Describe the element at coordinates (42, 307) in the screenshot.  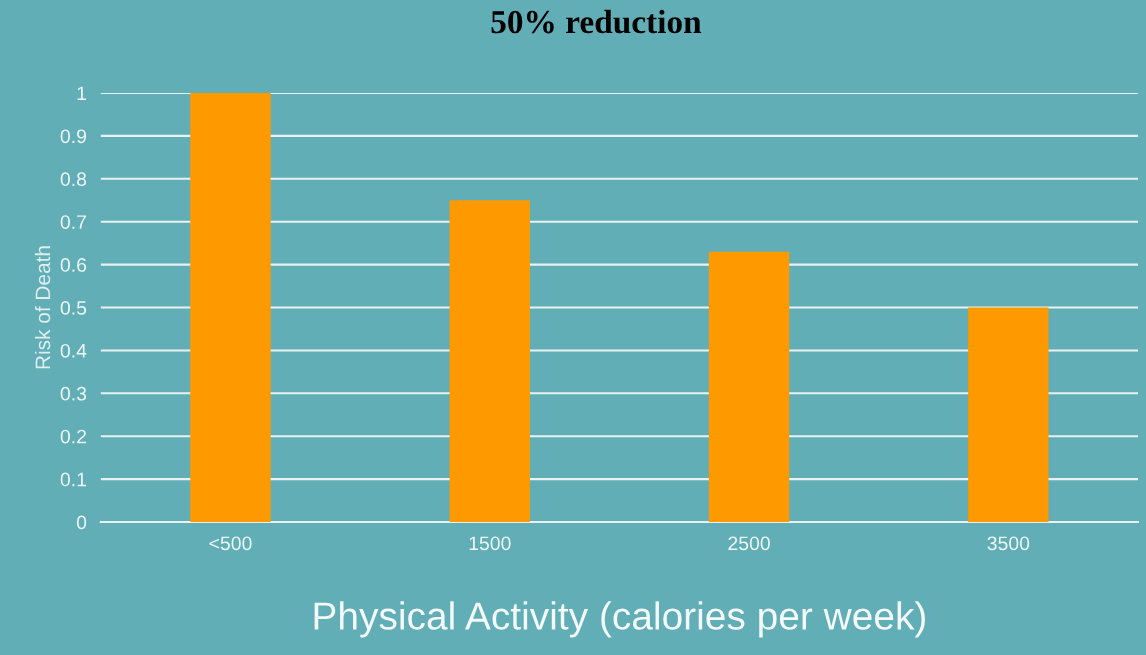
I see `y-axis-title: Risk of Death` at that location.